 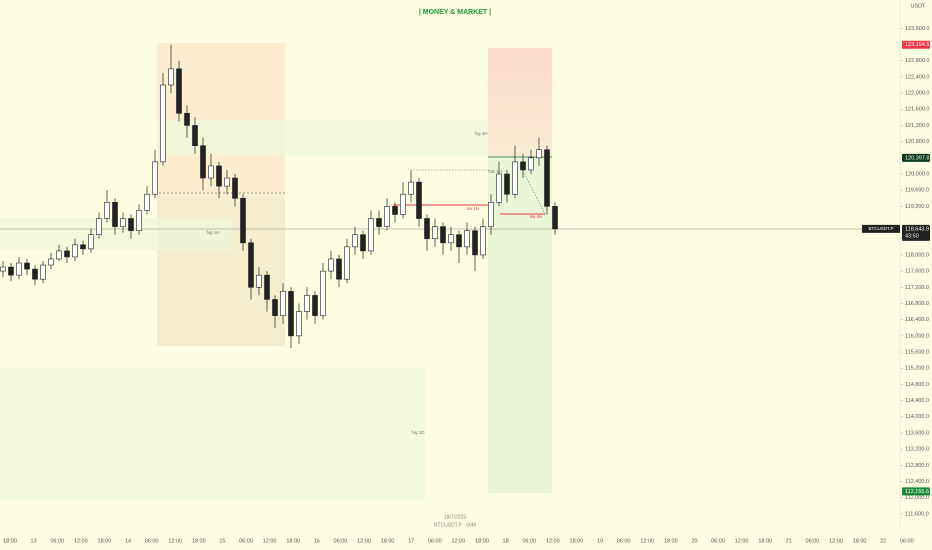 I want to click on symbol-footer: BTCUSDT.P · 60M, so click(x=455, y=525).